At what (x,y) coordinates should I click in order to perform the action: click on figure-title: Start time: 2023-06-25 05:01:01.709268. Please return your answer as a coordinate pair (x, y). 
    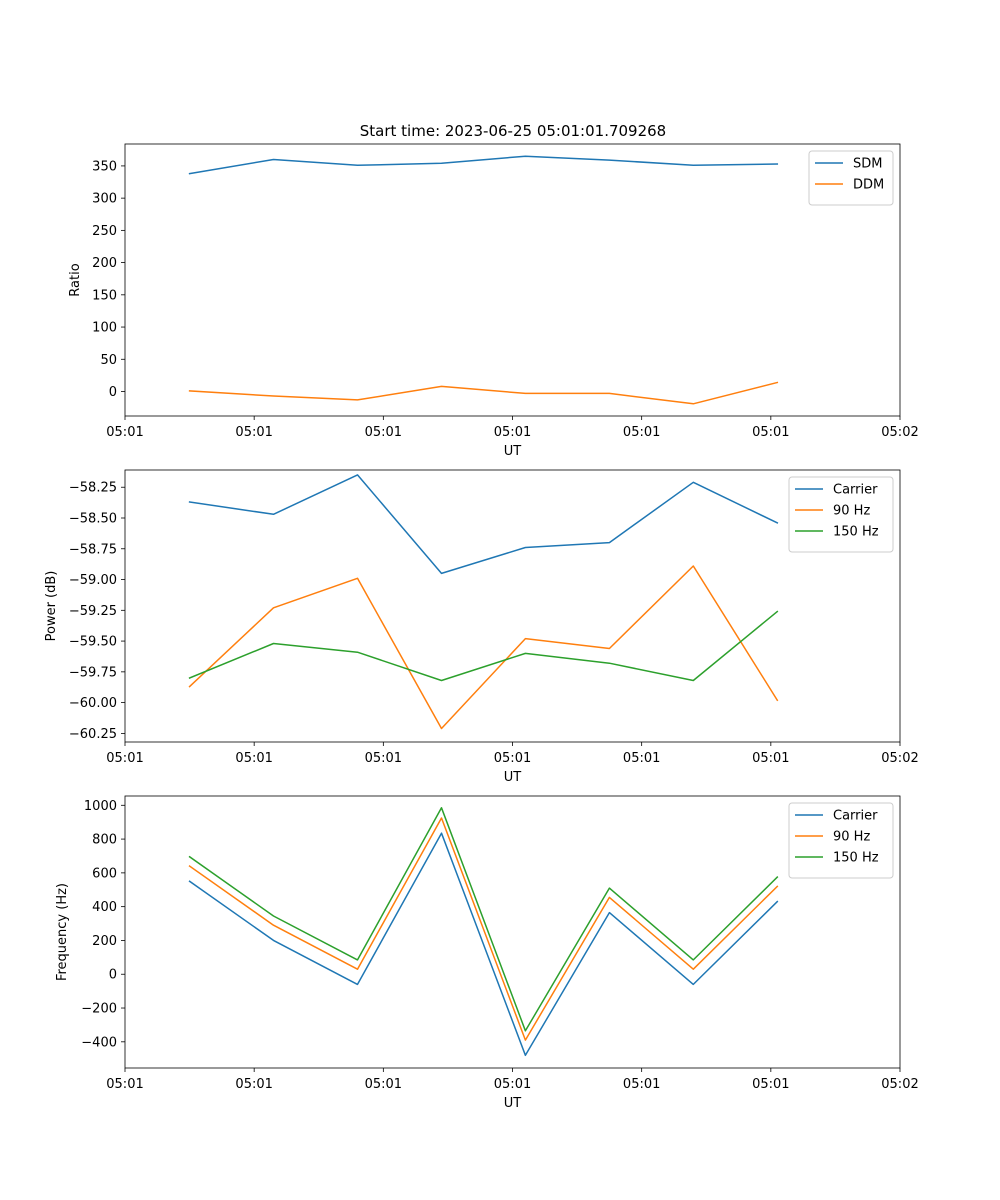
    Looking at the image, I should click on (513, 131).